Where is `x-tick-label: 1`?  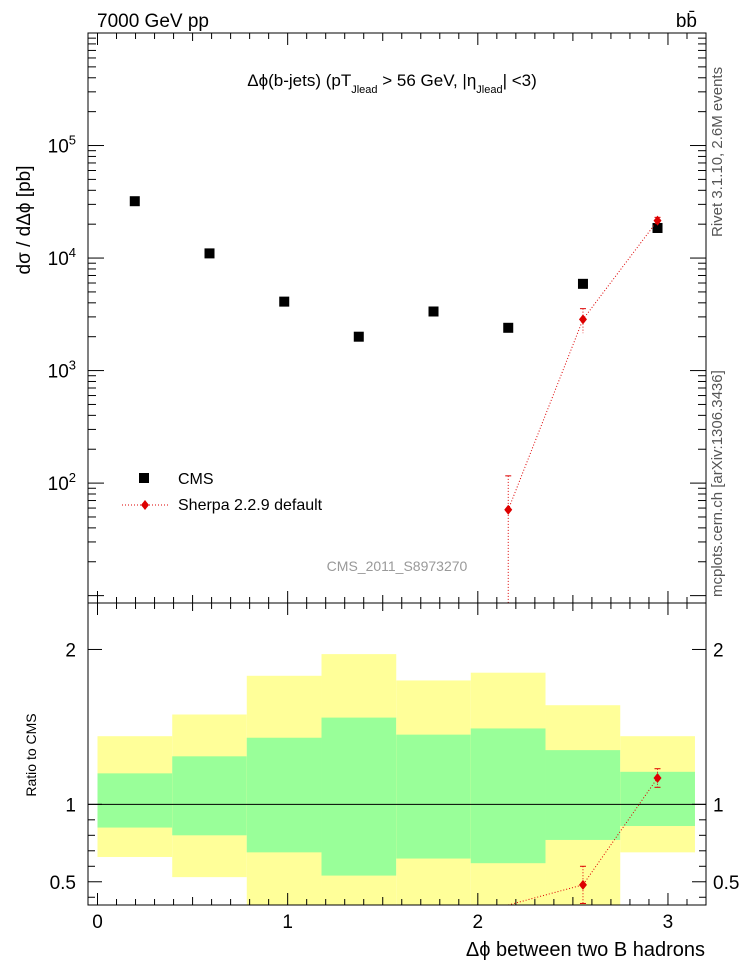 x-tick-label: 1 is located at coordinates (287, 922).